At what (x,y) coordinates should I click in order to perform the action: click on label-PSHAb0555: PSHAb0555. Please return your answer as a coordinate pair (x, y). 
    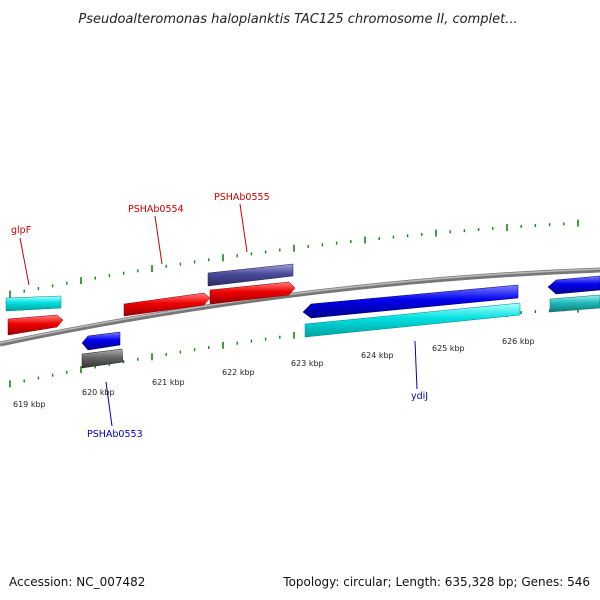
    Looking at the image, I should click on (242, 197).